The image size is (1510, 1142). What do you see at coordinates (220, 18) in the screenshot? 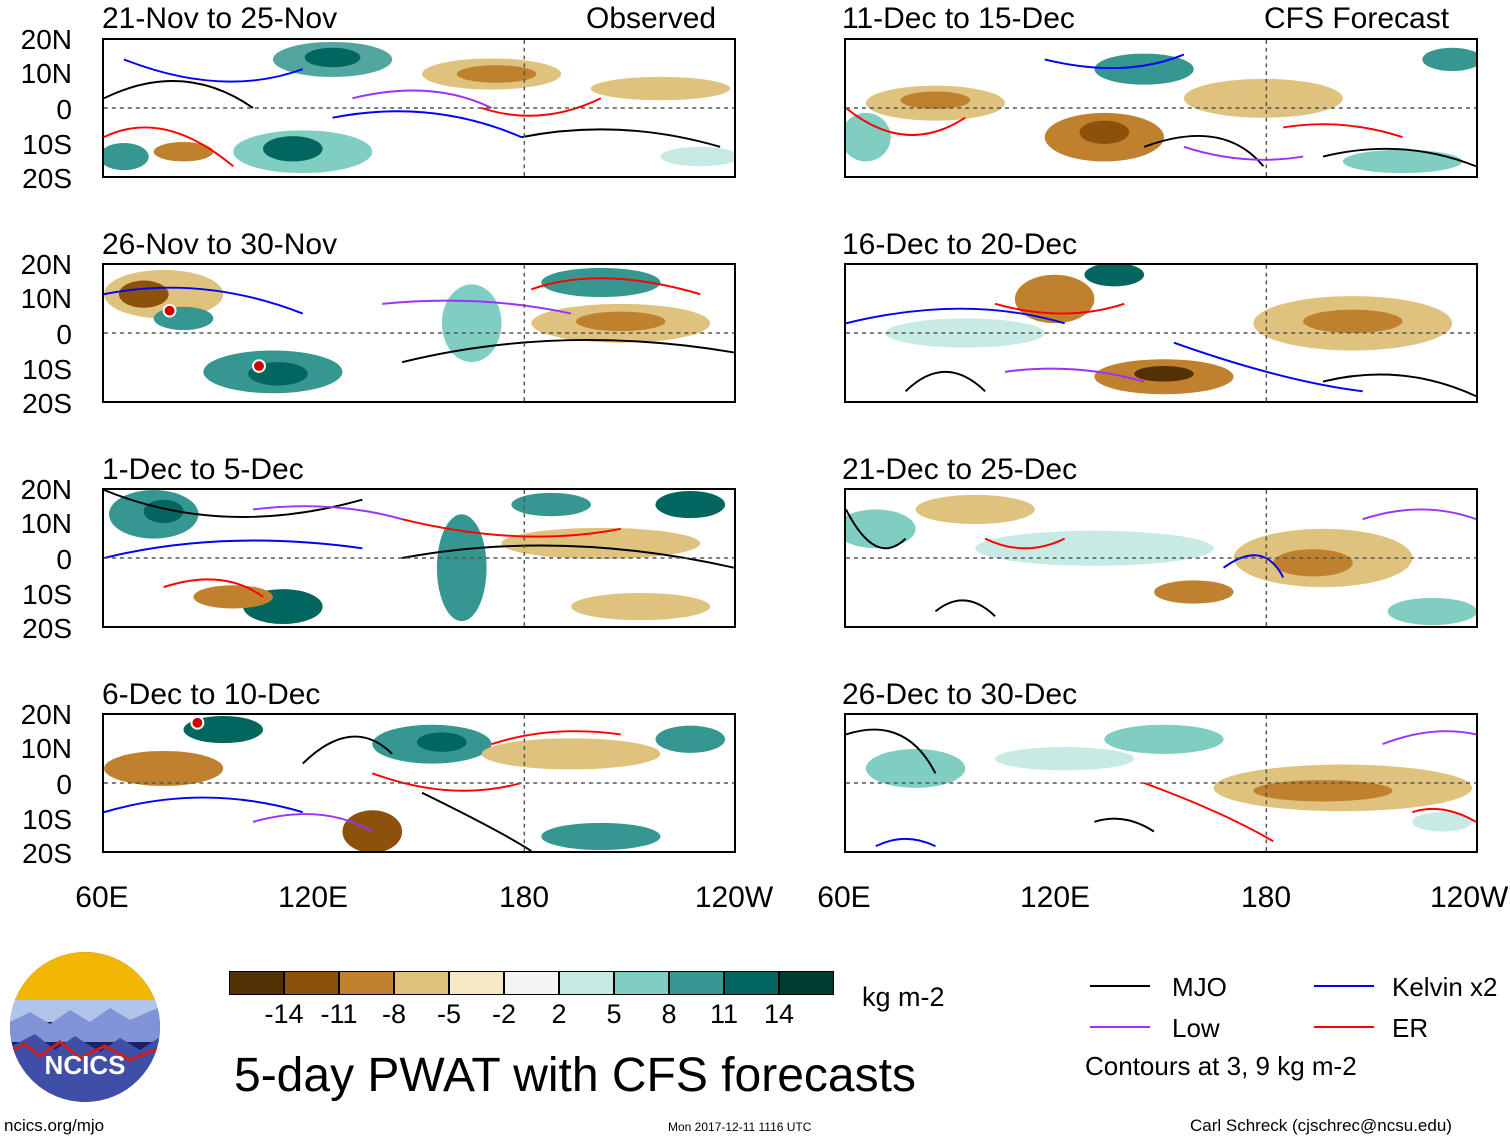
I see `panel-title-obs-1: 21-Nov to 25-Nov` at bounding box center [220, 18].